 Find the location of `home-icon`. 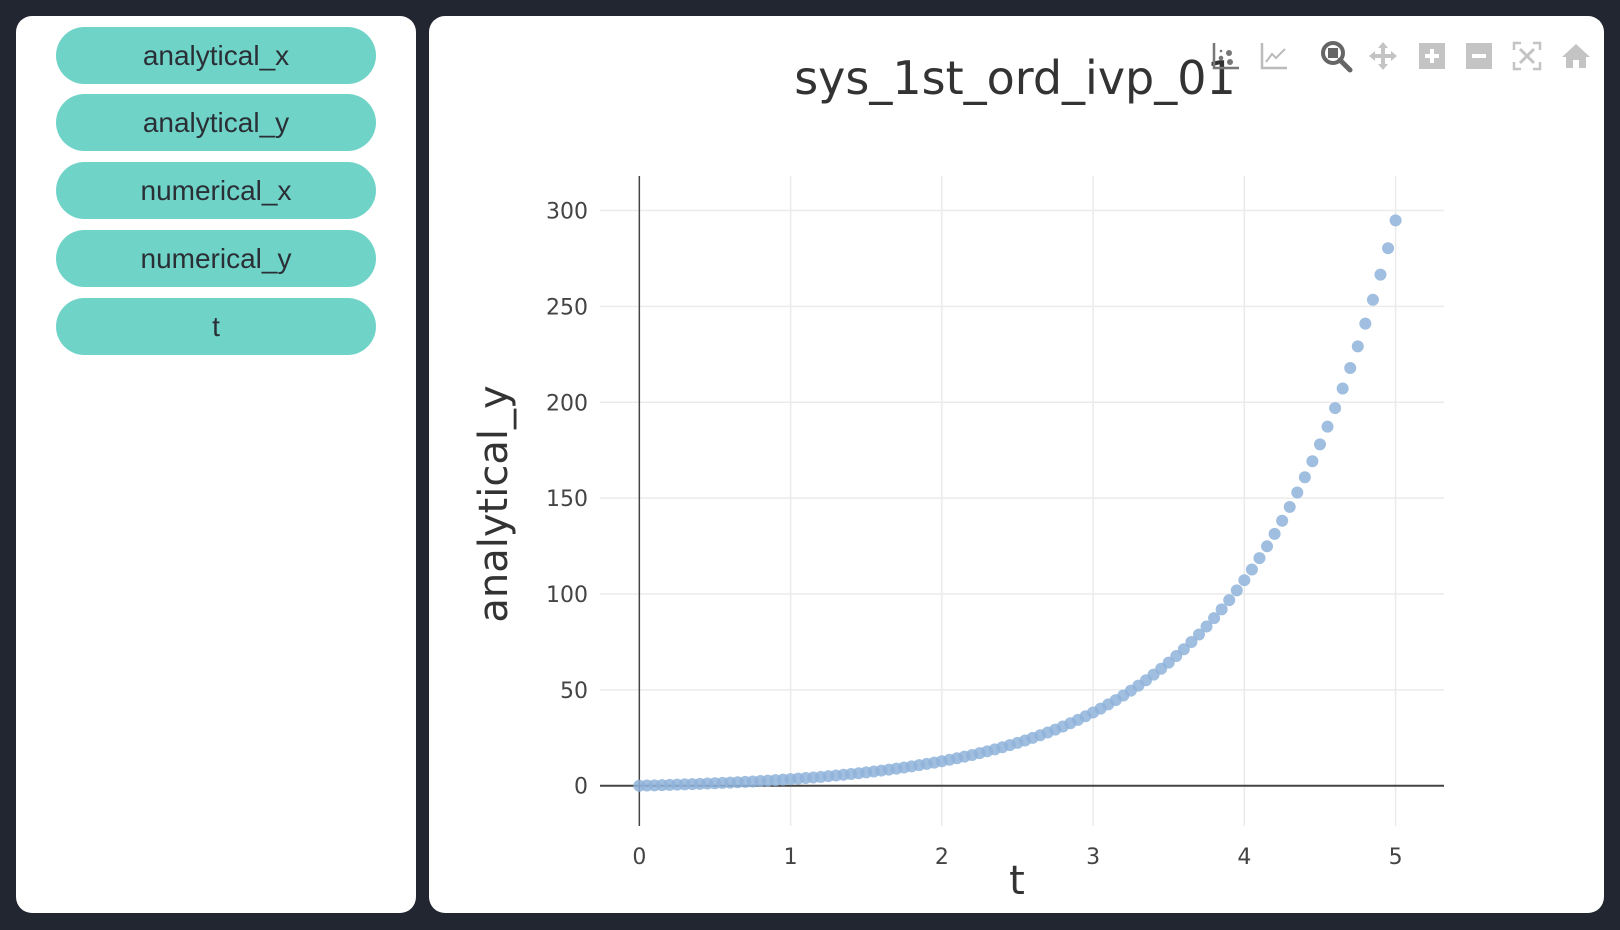

home-icon is located at coordinates (1576, 56).